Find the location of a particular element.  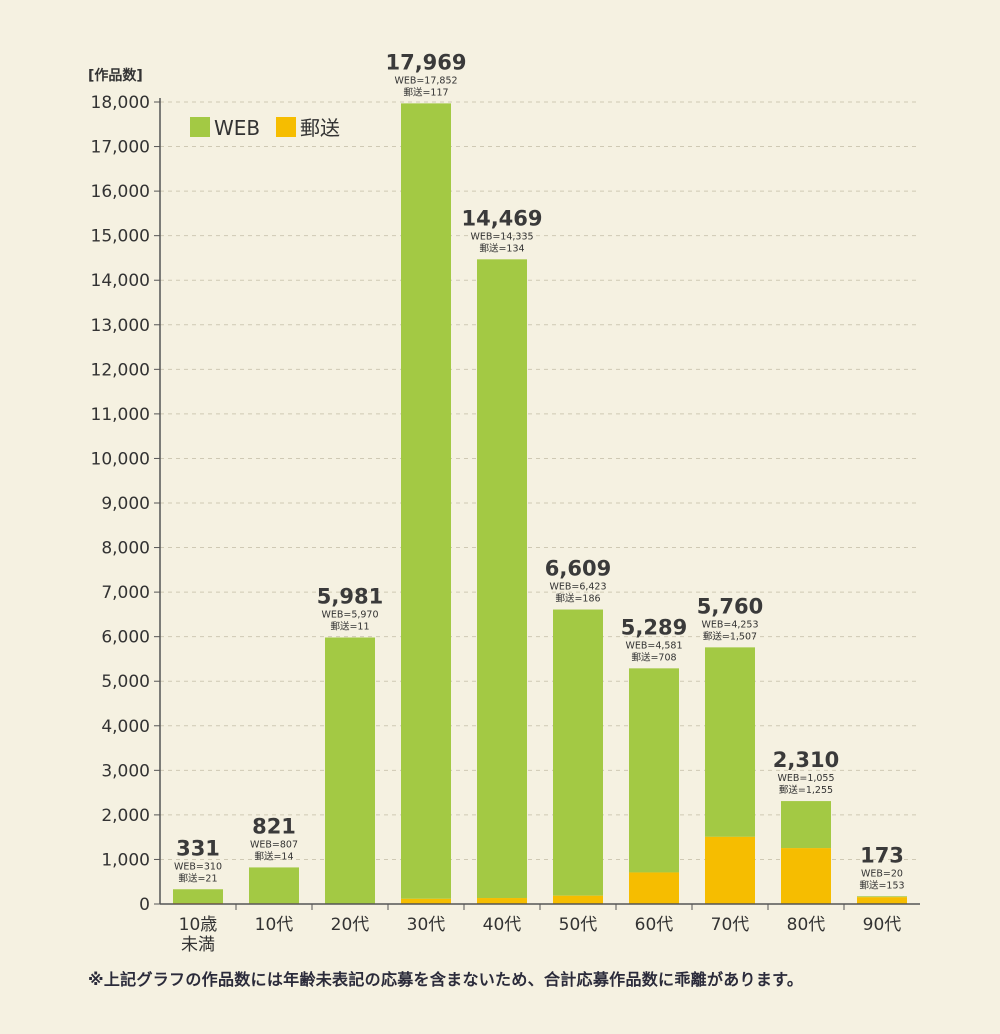

y-tick-label: 16,000 is located at coordinates (120, 192).